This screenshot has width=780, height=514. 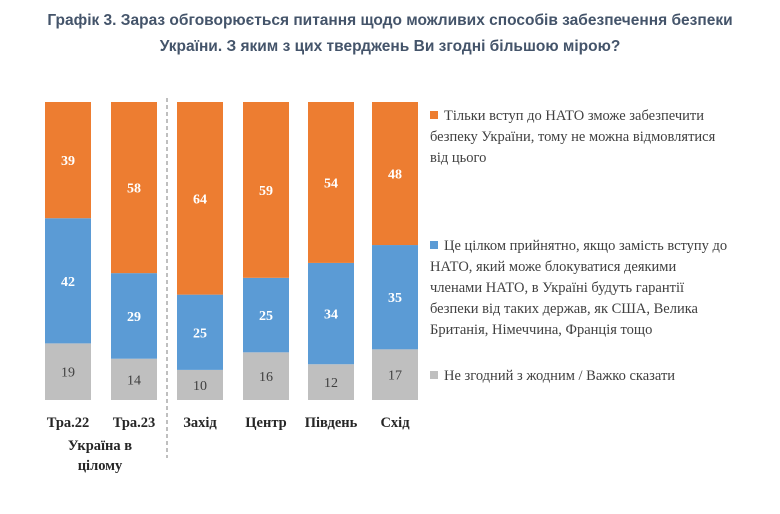 I want to click on bar-segment-tra23-s0, so click(x=134, y=379).